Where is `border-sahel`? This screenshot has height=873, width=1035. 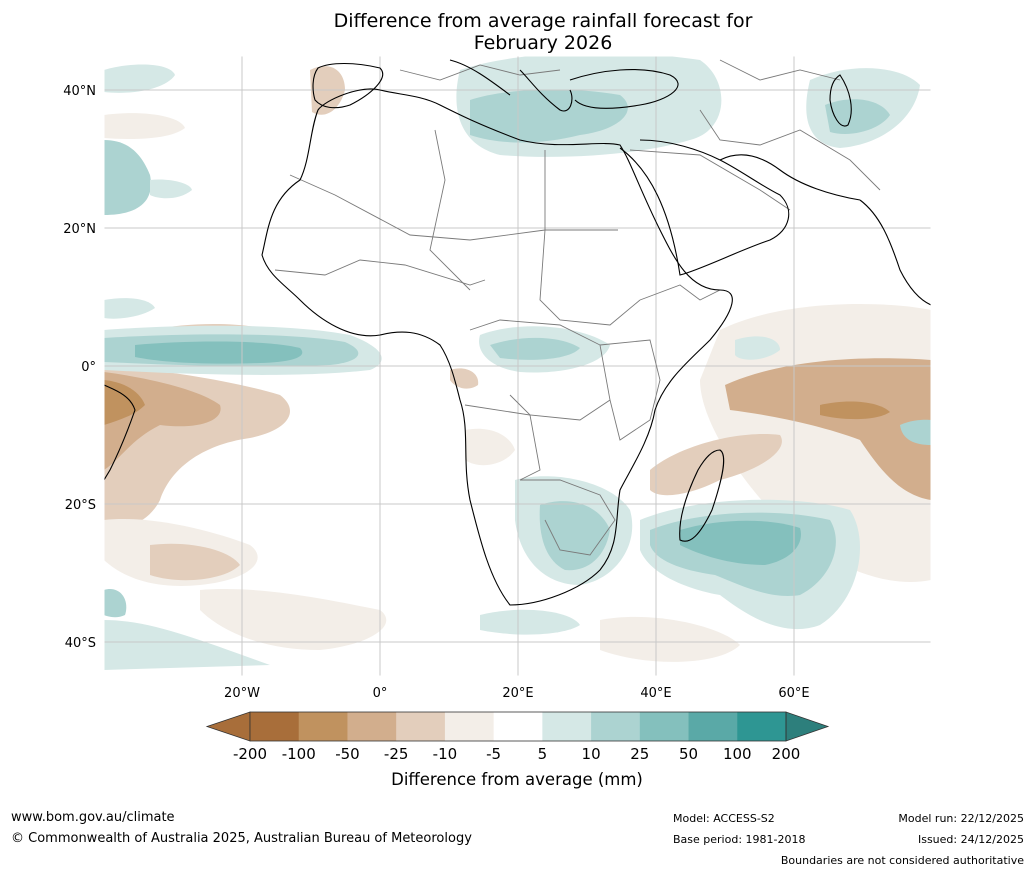 border-sahel is located at coordinates (417, 207).